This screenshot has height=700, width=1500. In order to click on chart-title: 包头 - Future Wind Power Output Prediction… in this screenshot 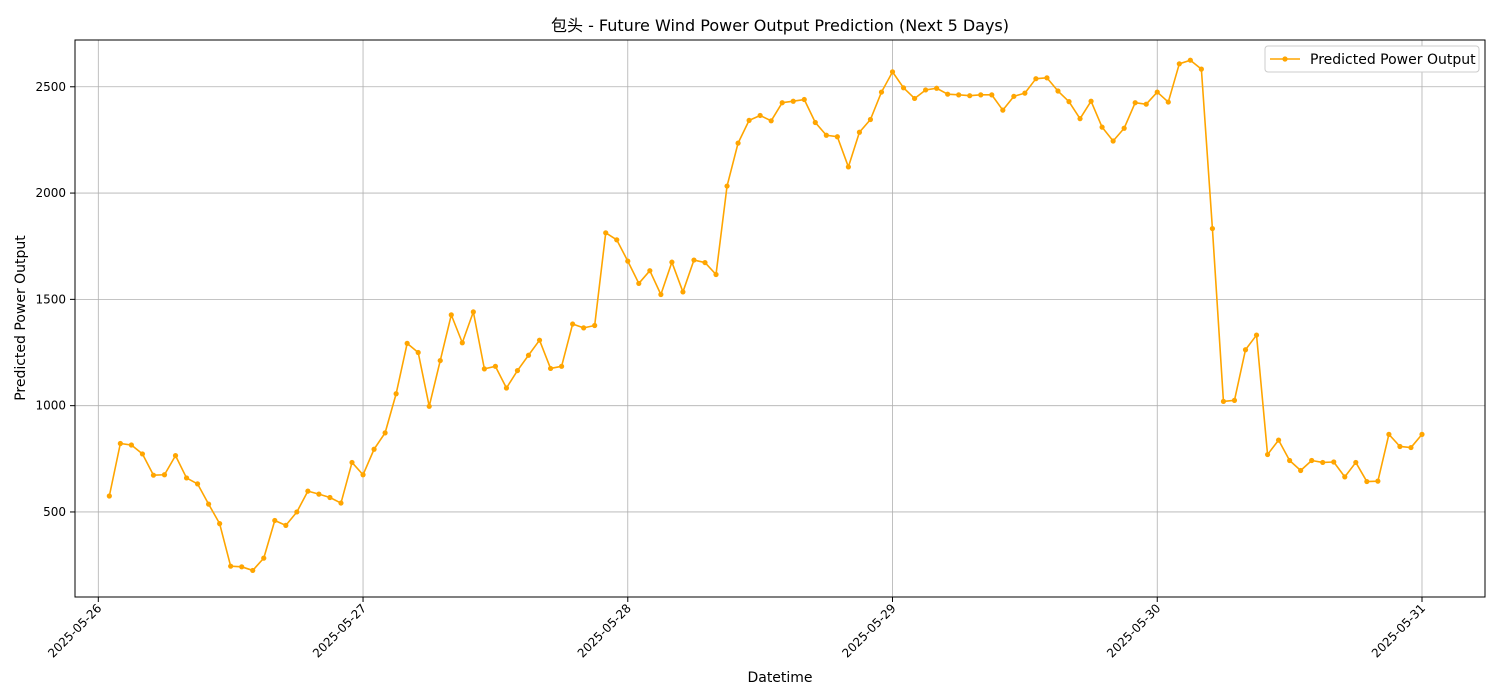, I will do `click(780, 25)`.